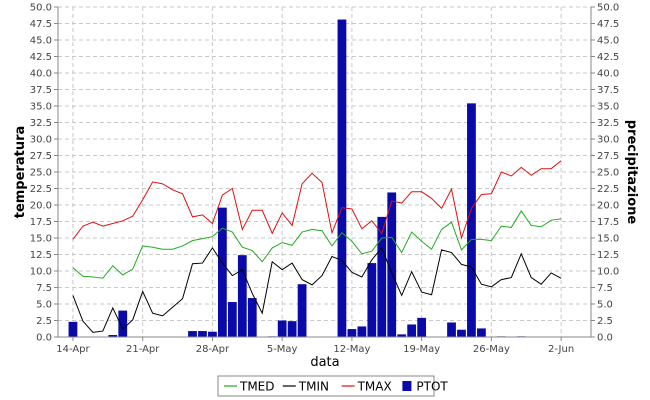 The height and width of the screenshot is (400, 650). Describe the element at coordinates (608, 206) in the screenshot. I see `y-tick-label-right: 20.0` at that location.